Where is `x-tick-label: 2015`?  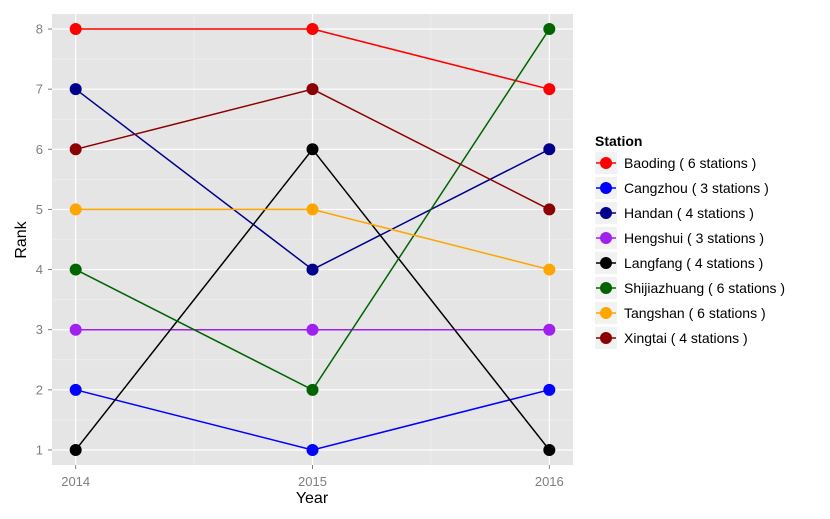 x-tick-label: 2015 is located at coordinates (312, 481).